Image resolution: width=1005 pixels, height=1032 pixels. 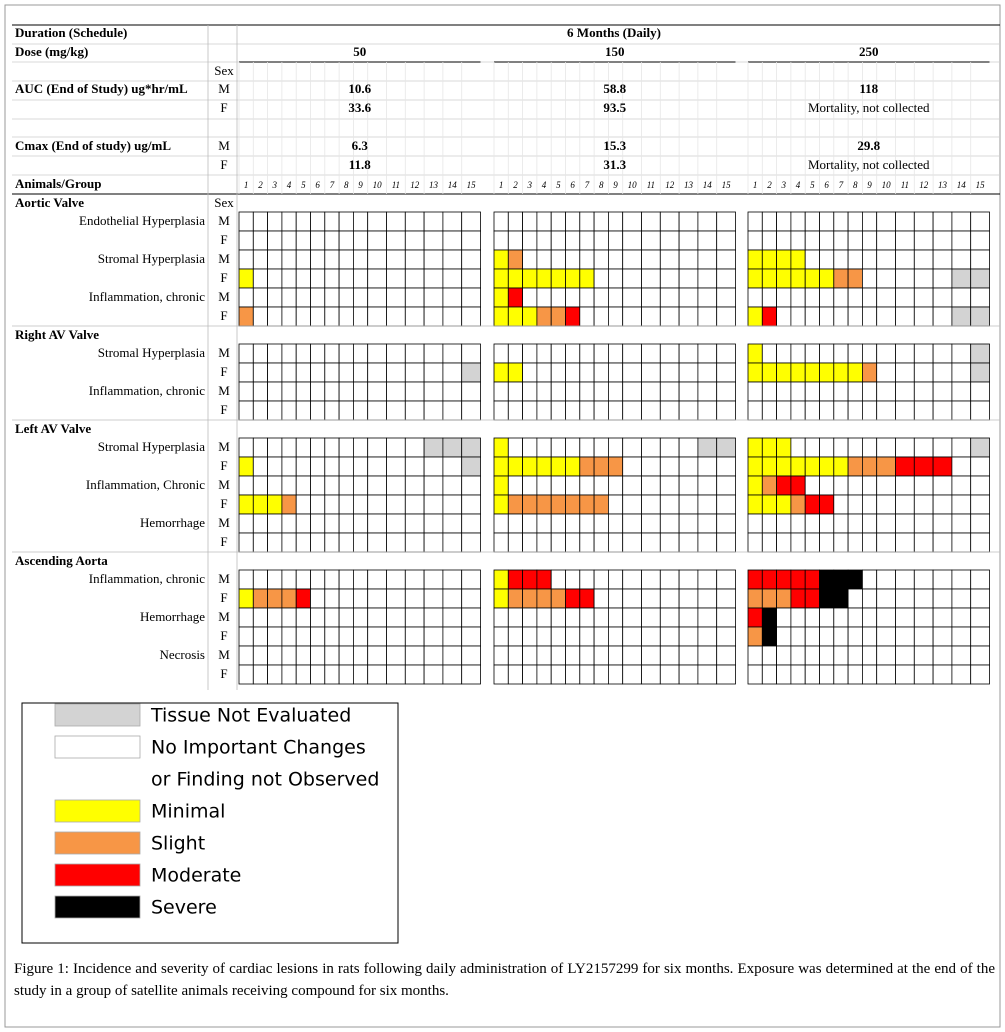 I want to click on legend-box, so click(x=210, y=823).